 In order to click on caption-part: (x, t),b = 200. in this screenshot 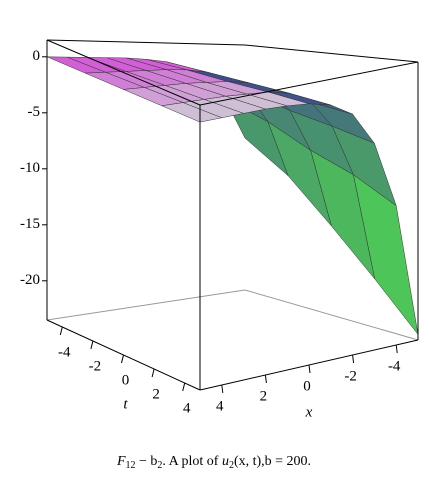, I will do `click(272, 461)`.